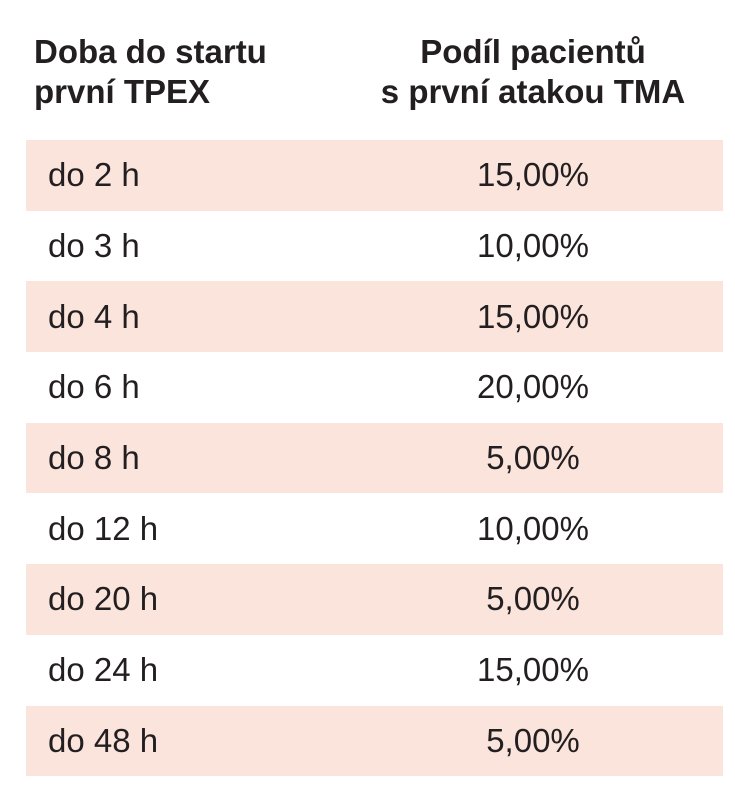 The image size is (735, 800). I want to click on column-header-time: Doba do startu první TPEX, so click(184, 67).